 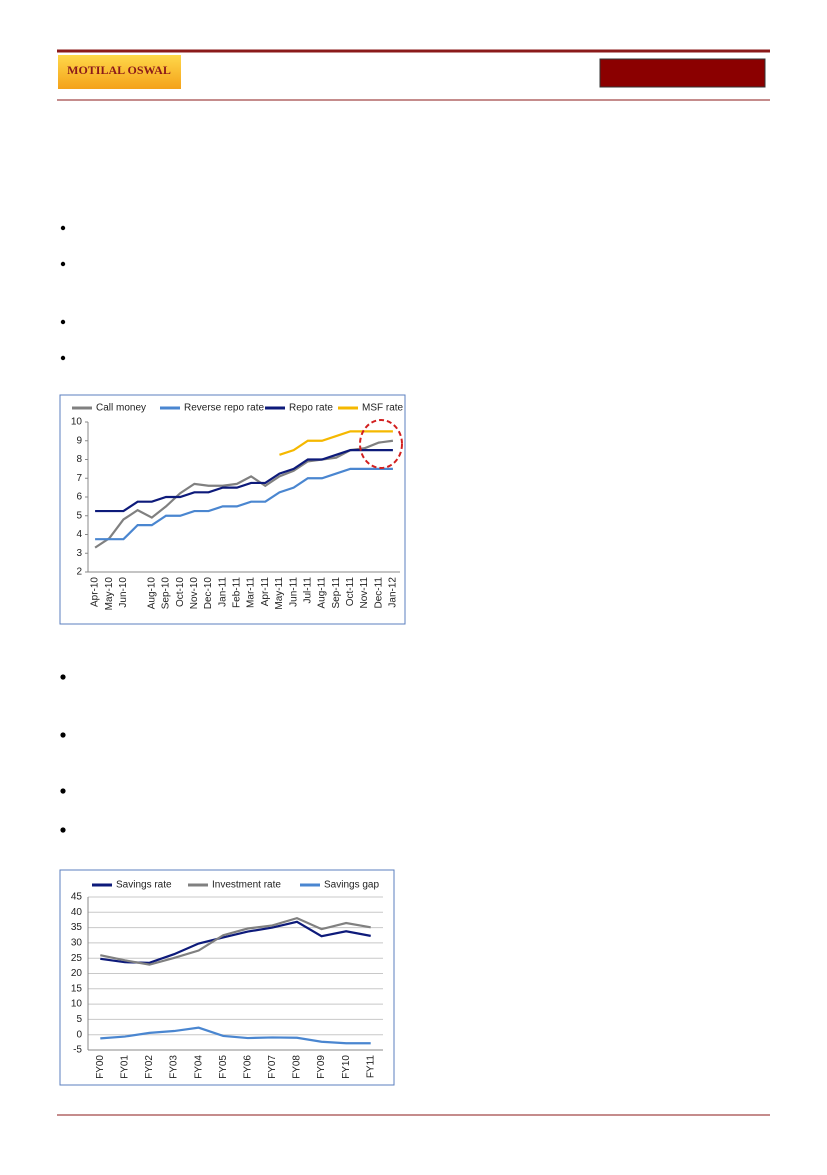 What do you see at coordinates (237, 592) in the screenshot?
I see `x-tick-label: Feb-11` at bounding box center [237, 592].